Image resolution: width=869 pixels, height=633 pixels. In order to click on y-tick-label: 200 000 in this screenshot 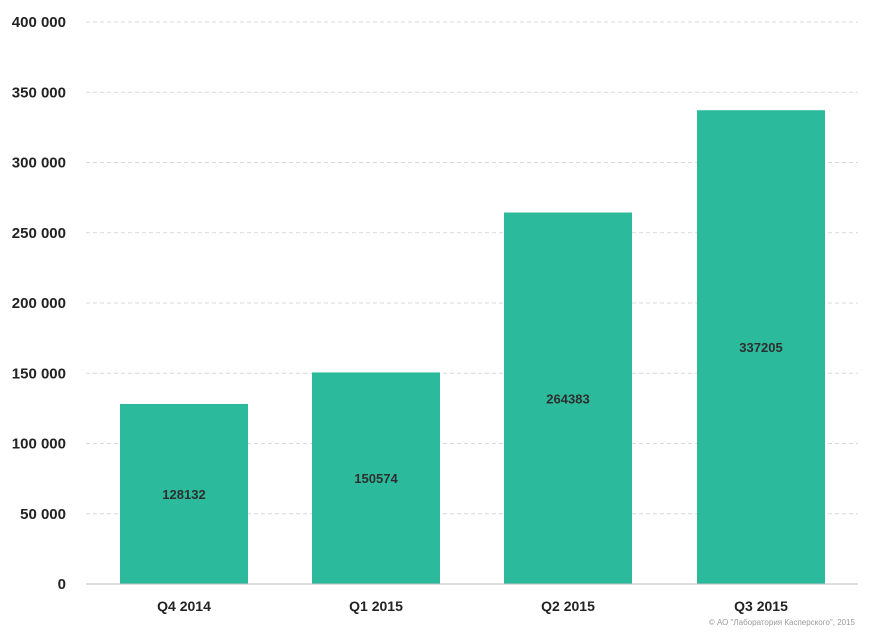, I will do `click(39, 303)`.